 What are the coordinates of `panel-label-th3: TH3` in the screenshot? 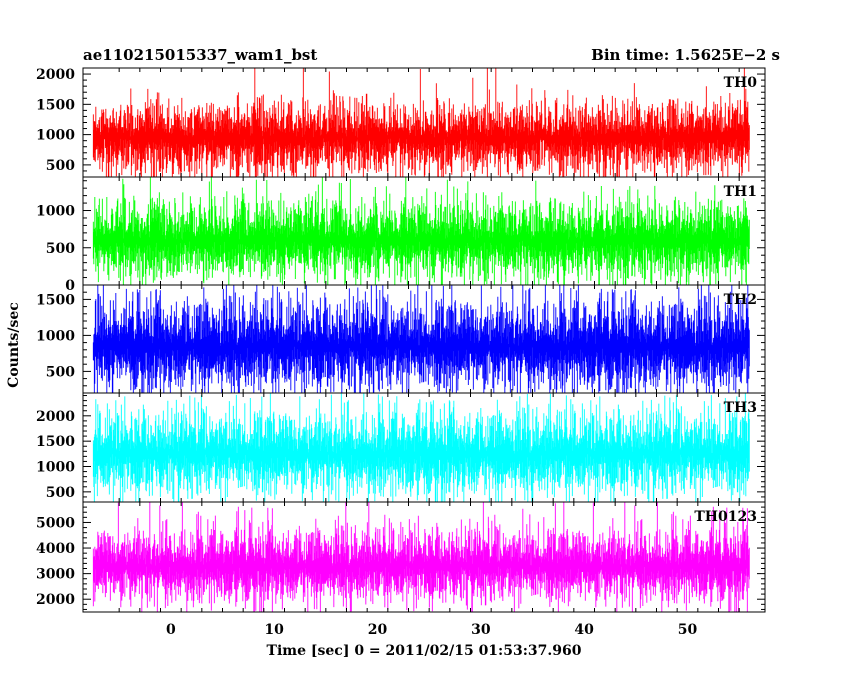 It's located at (740, 408).